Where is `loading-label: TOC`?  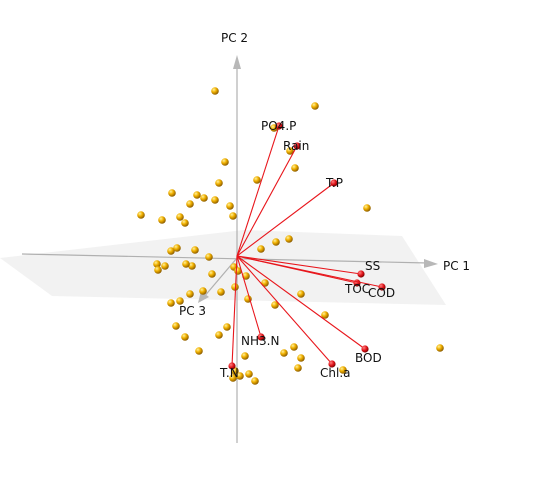
loading-label: TOC is located at coordinates (357, 289).